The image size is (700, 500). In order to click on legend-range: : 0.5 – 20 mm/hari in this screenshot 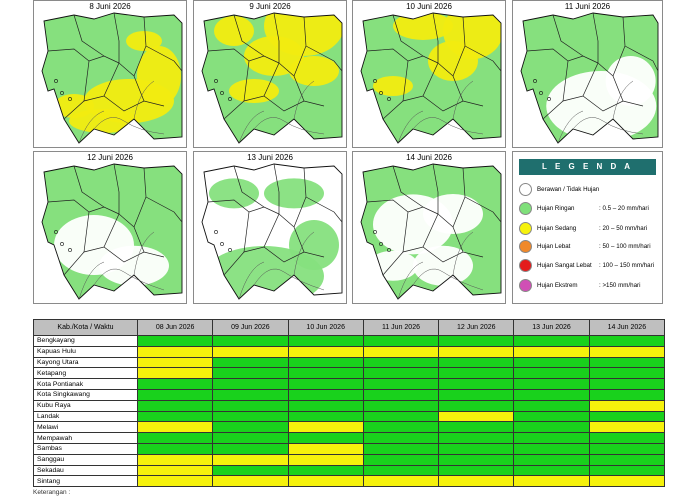, I will do `click(624, 208)`.